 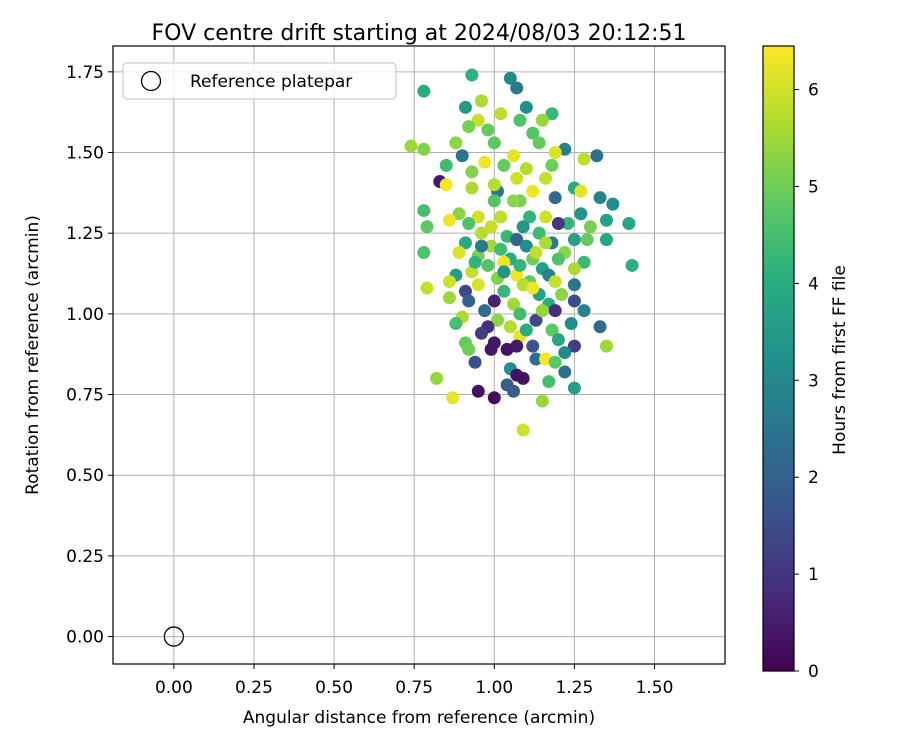 I want to click on x-tick-label: 0.00, so click(x=174, y=688).